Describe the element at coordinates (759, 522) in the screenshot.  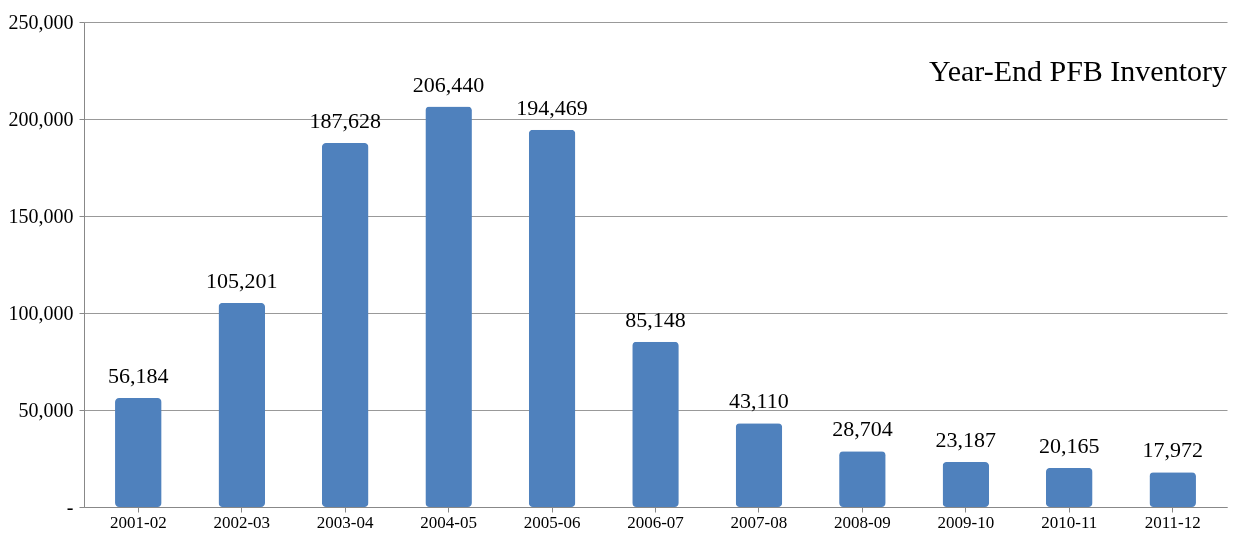
I see `x-tick-label: 2007-08` at that location.